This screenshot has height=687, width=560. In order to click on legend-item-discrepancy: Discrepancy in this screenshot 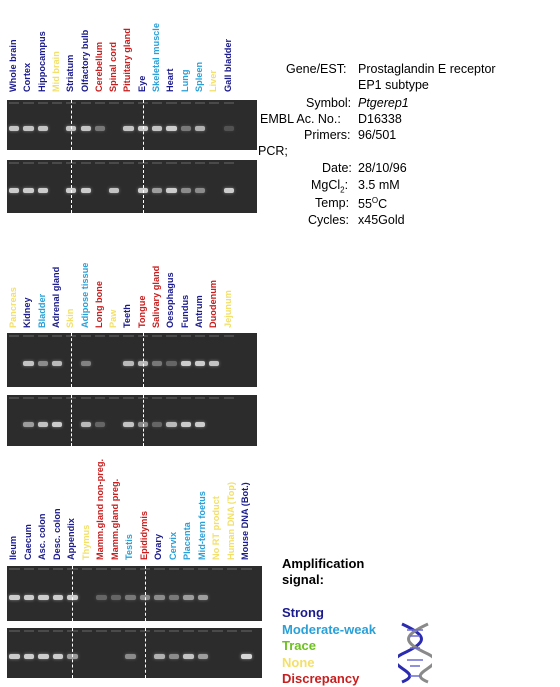, I will do `click(321, 678)`.